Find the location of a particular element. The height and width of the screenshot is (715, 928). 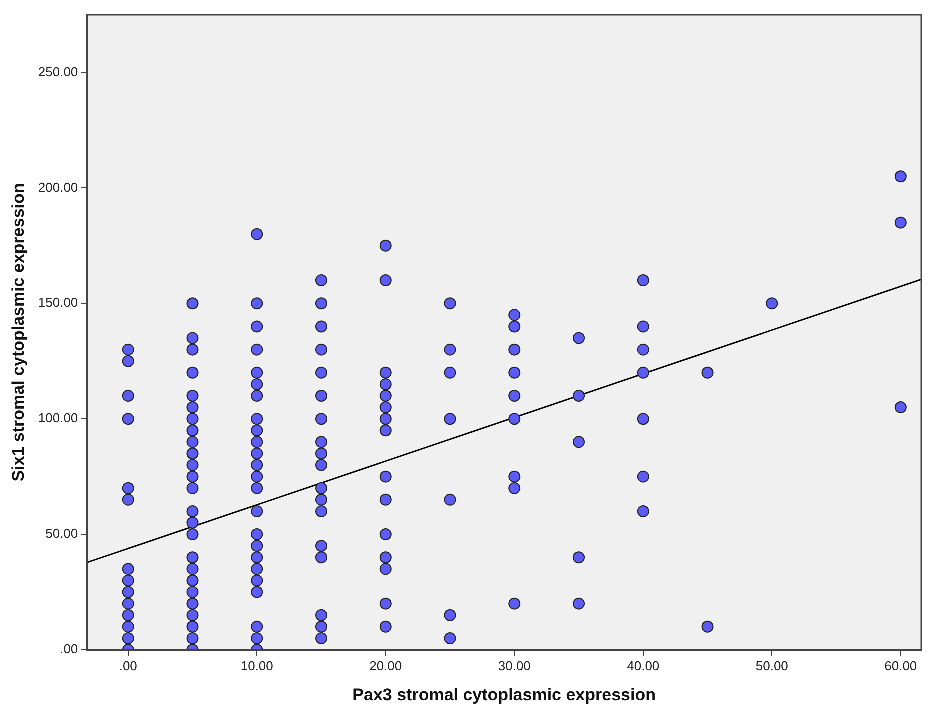

x-tick-label: 60.00 is located at coordinates (901, 666).